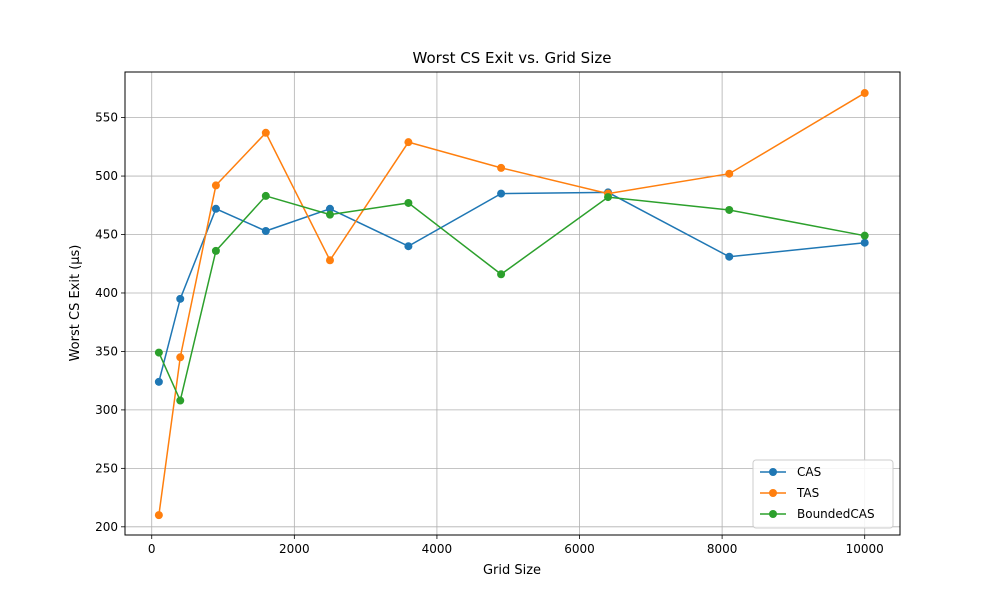 The width and height of the screenshot is (1000, 600). Describe the element at coordinates (437, 549) in the screenshot. I see `x-tick-label: 4000` at that location.